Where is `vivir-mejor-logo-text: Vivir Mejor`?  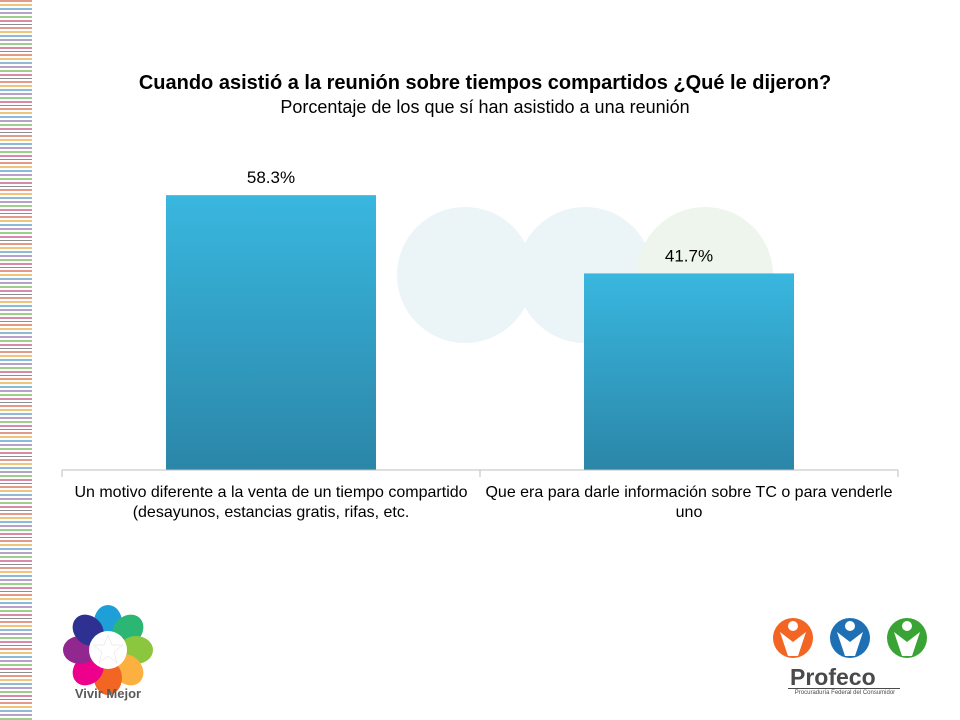 vivir-mejor-logo-text: Vivir Mejor is located at coordinates (108, 693).